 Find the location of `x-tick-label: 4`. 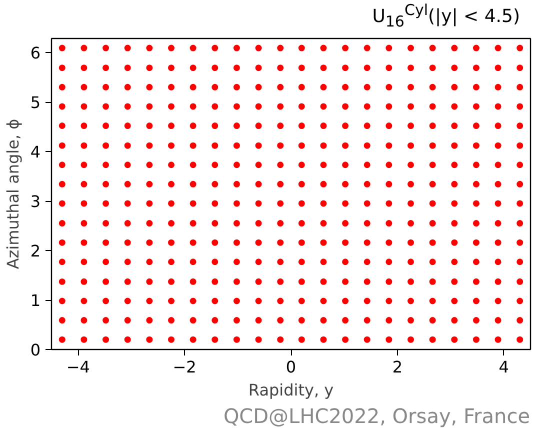

x-tick-label: 4 is located at coordinates (503, 367).